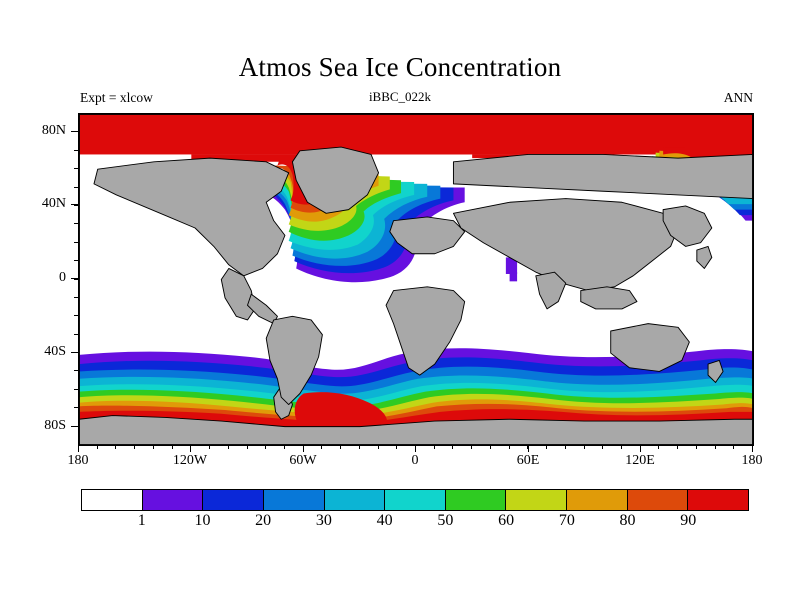 The height and width of the screenshot is (600, 800). What do you see at coordinates (55, 351) in the screenshot?
I see `ytick-label: 40S` at bounding box center [55, 351].